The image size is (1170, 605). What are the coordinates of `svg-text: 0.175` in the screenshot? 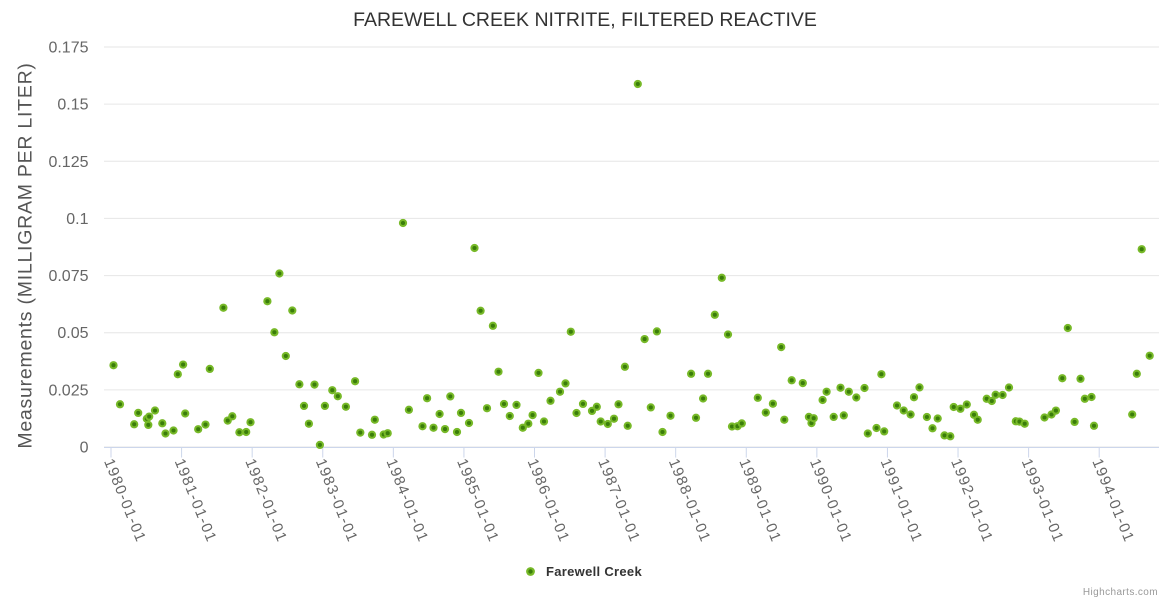 It's located at (68, 48).